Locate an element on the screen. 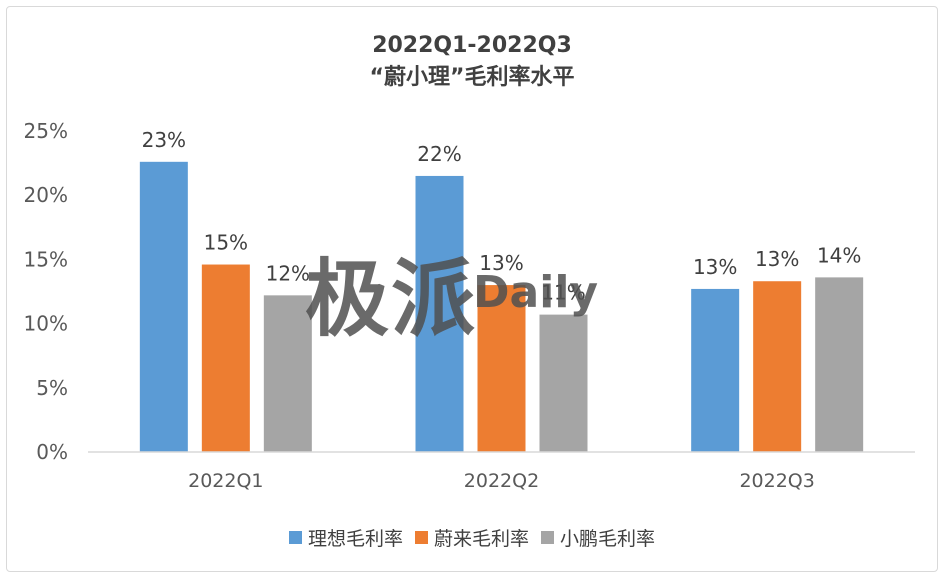 The image size is (944, 578). data-label: 11% is located at coordinates (563, 293).